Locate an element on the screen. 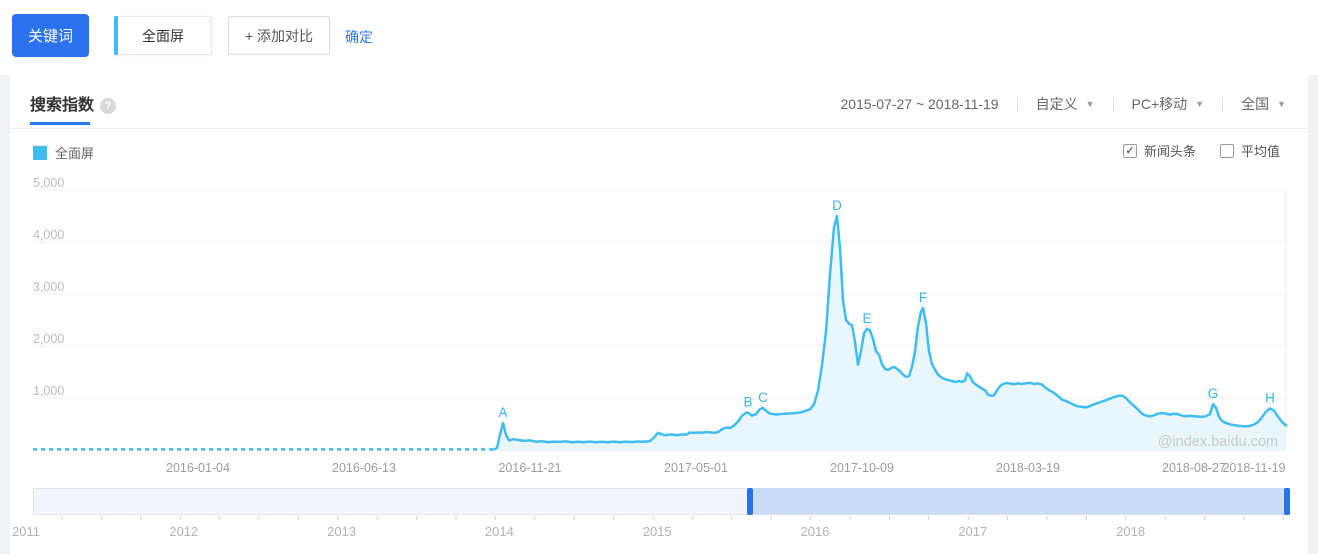 This screenshot has width=1318, height=554. y-tick-label: 1,000 is located at coordinates (48, 391).